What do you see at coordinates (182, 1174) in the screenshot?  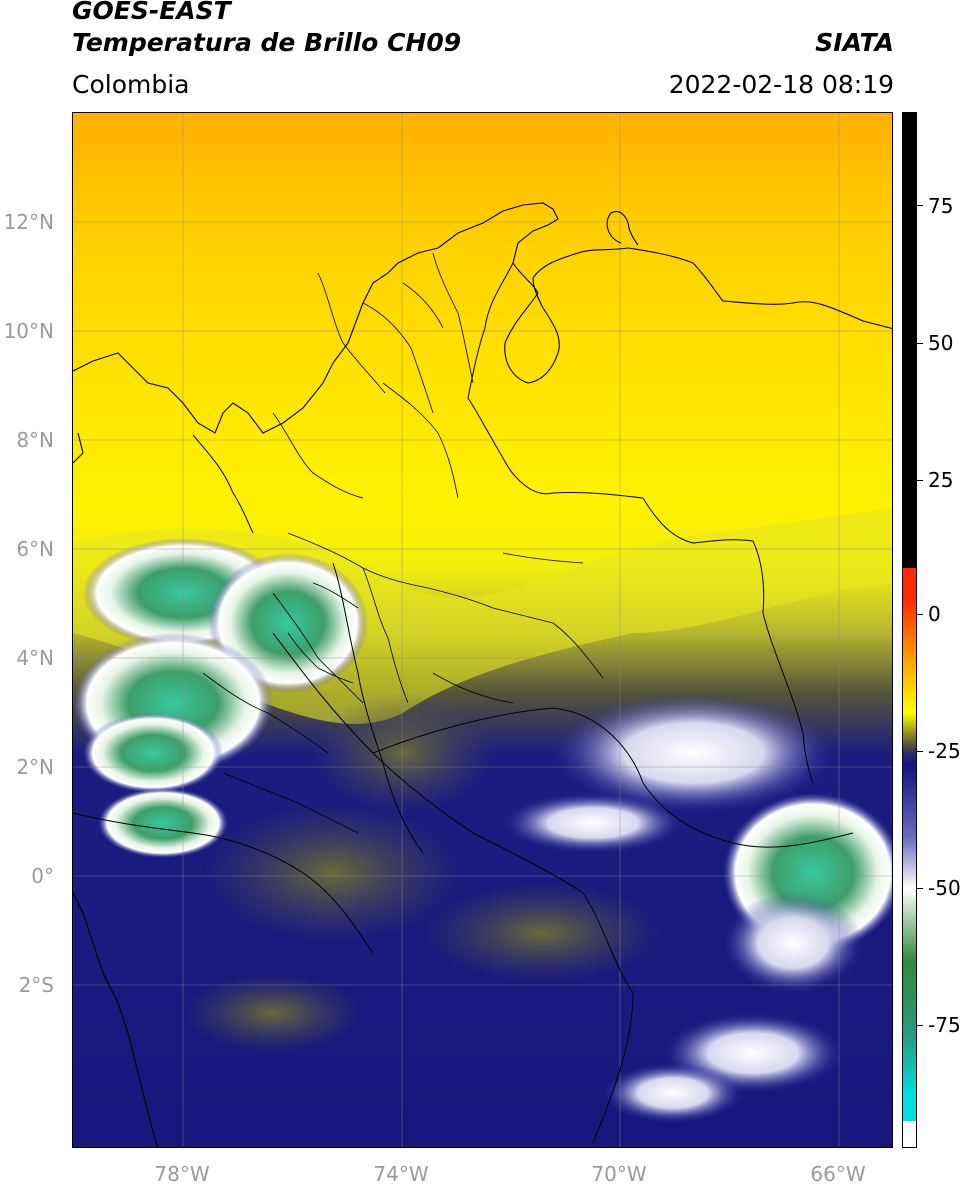 I see `lon-label-78w: 78°W` at bounding box center [182, 1174].